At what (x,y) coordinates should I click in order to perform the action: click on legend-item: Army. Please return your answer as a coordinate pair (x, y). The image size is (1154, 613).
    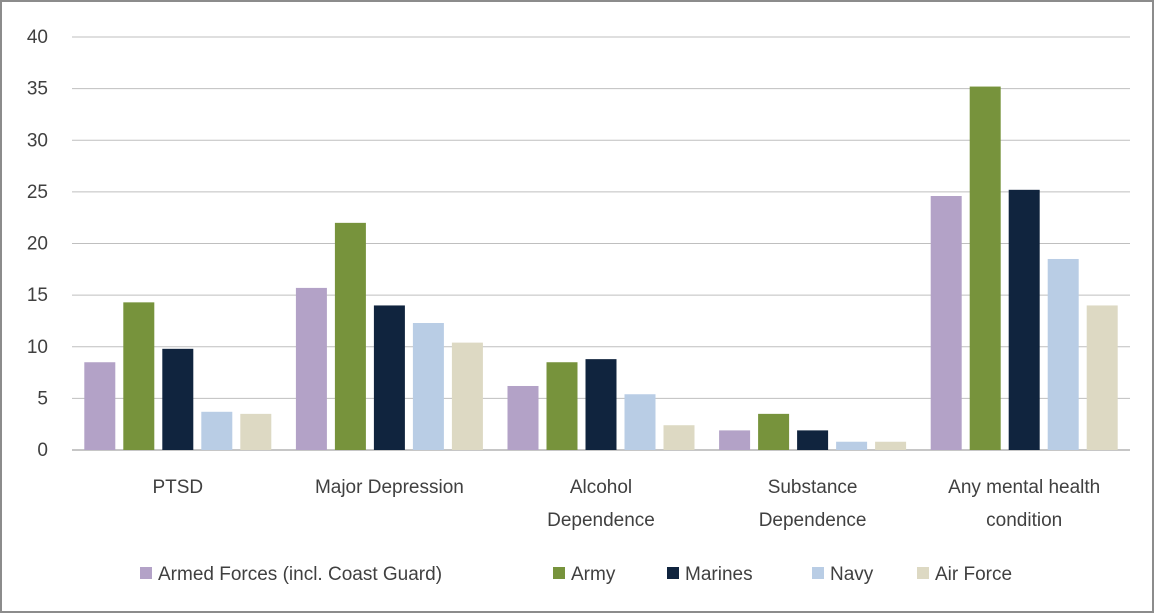
    Looking at the image, I should click on (584, 574).